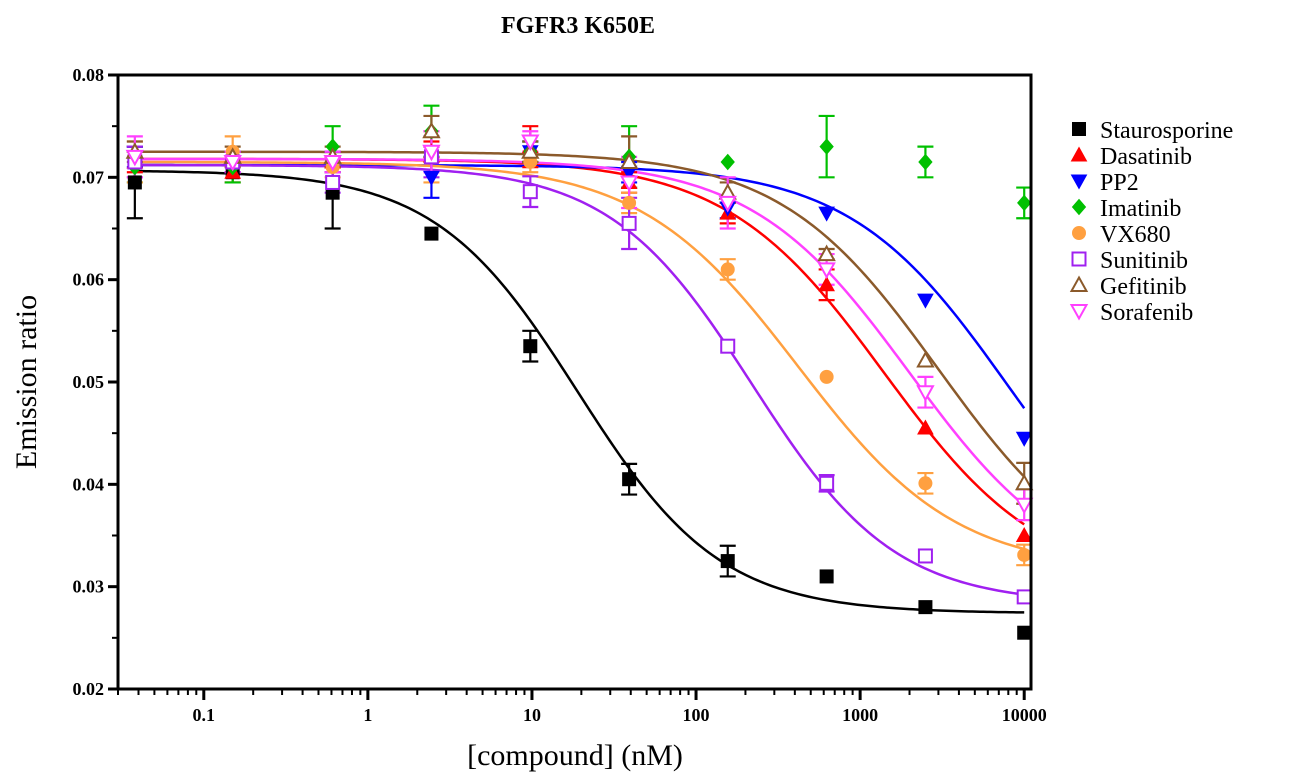 This screenshot has width=1306, height=777. Describe the element at coordinates (89, 382) in the screenshot. I see `y-tick-label: 0.05` at that location.